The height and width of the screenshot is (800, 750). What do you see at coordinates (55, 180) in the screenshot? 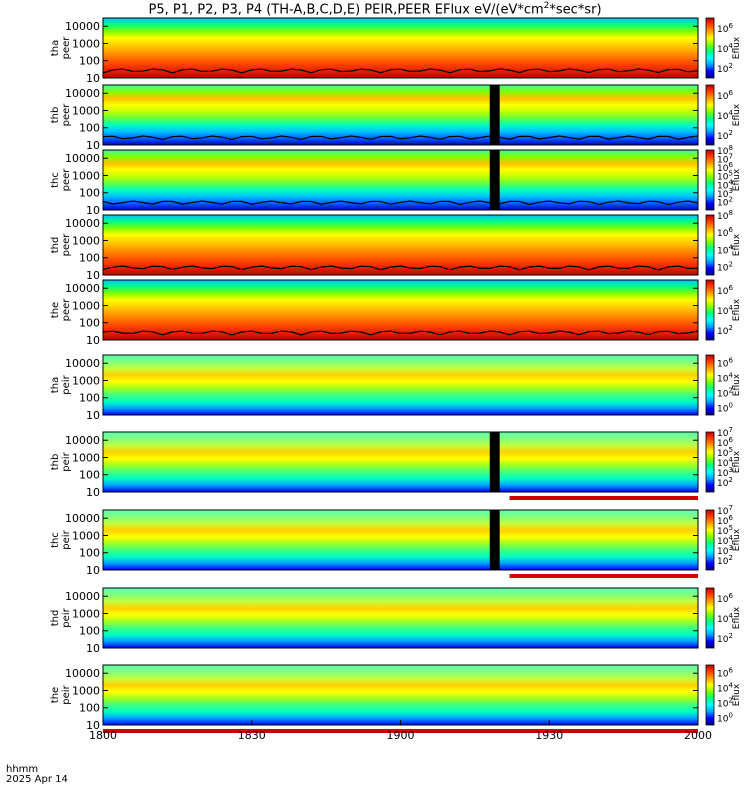
I see `y-axis-label-probe: thc` at bounding box center [55, 180].